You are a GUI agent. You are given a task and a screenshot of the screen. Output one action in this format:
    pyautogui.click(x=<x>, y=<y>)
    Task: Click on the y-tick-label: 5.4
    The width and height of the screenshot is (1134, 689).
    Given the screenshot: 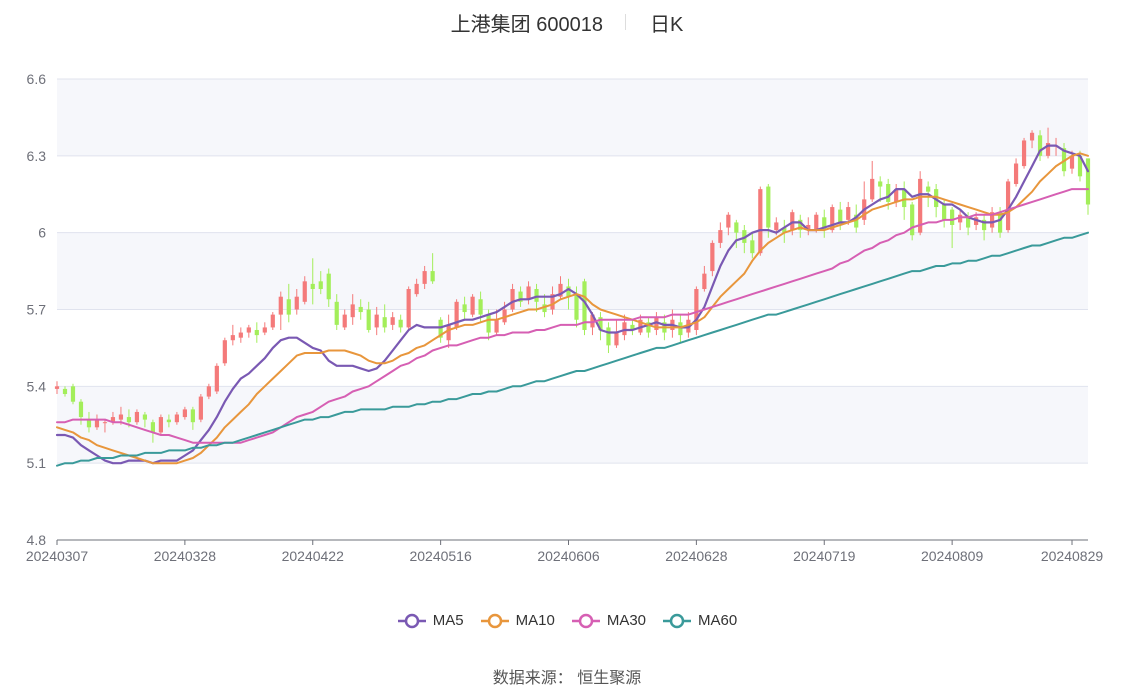 What is the action you would take?
    pyautogui.click(x=37, y=386)
    